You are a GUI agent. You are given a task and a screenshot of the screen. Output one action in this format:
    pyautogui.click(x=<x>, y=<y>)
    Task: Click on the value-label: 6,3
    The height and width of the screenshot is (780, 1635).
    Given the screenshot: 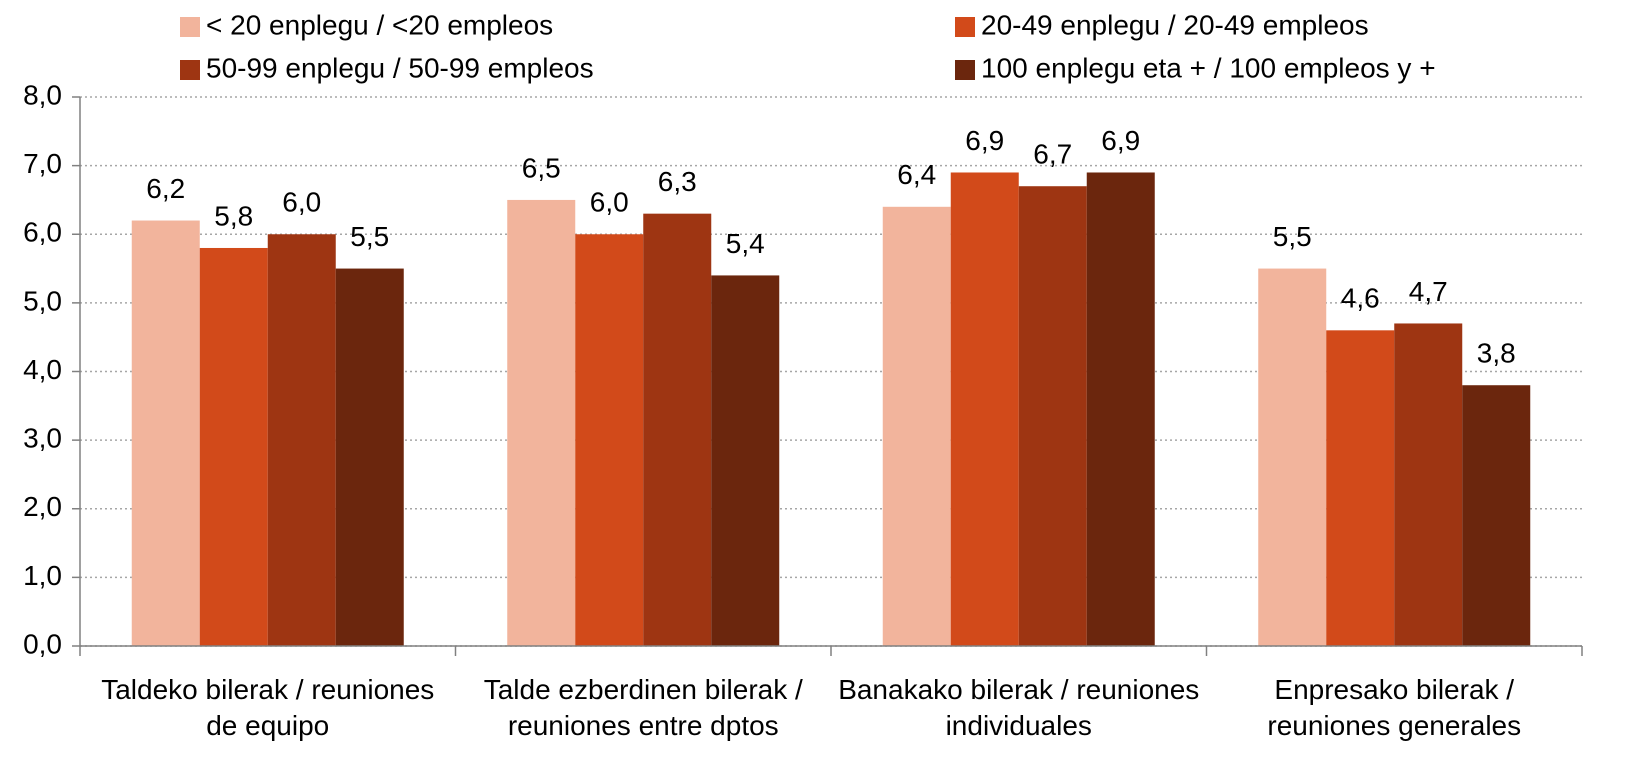 What is the action you would take?
    pyautogui.click(x=677, y=181)
    